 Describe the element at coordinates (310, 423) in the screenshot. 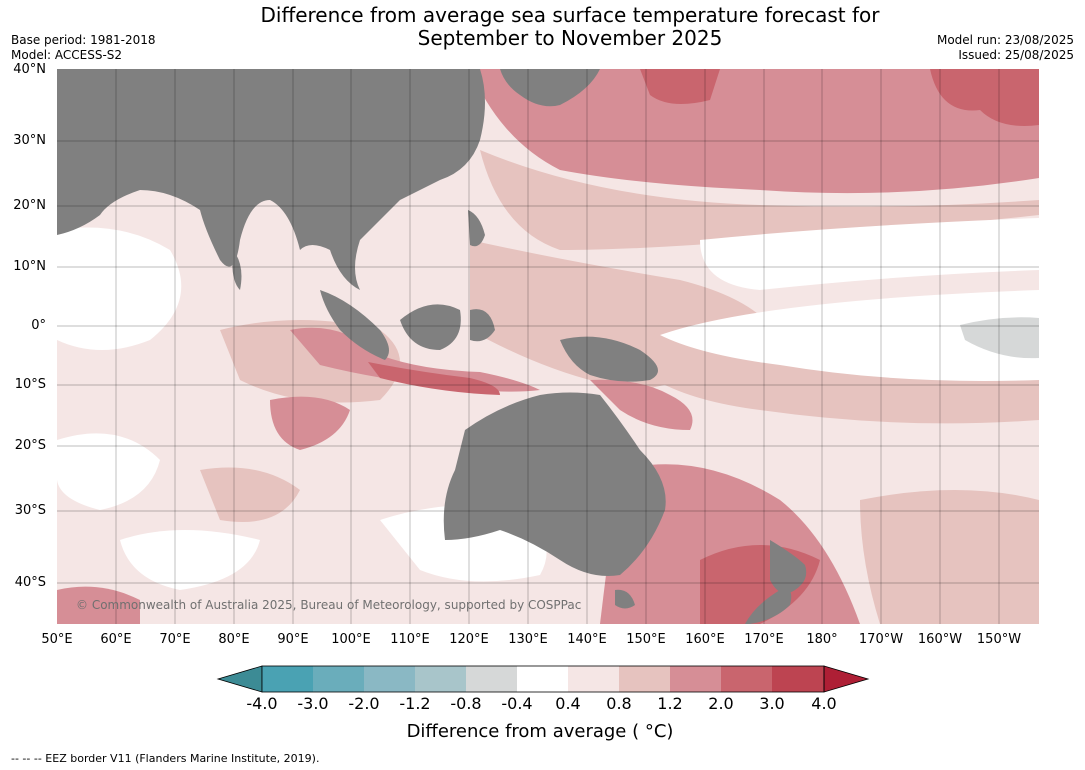

I see `indian-ocean-hot-spot` at that location.